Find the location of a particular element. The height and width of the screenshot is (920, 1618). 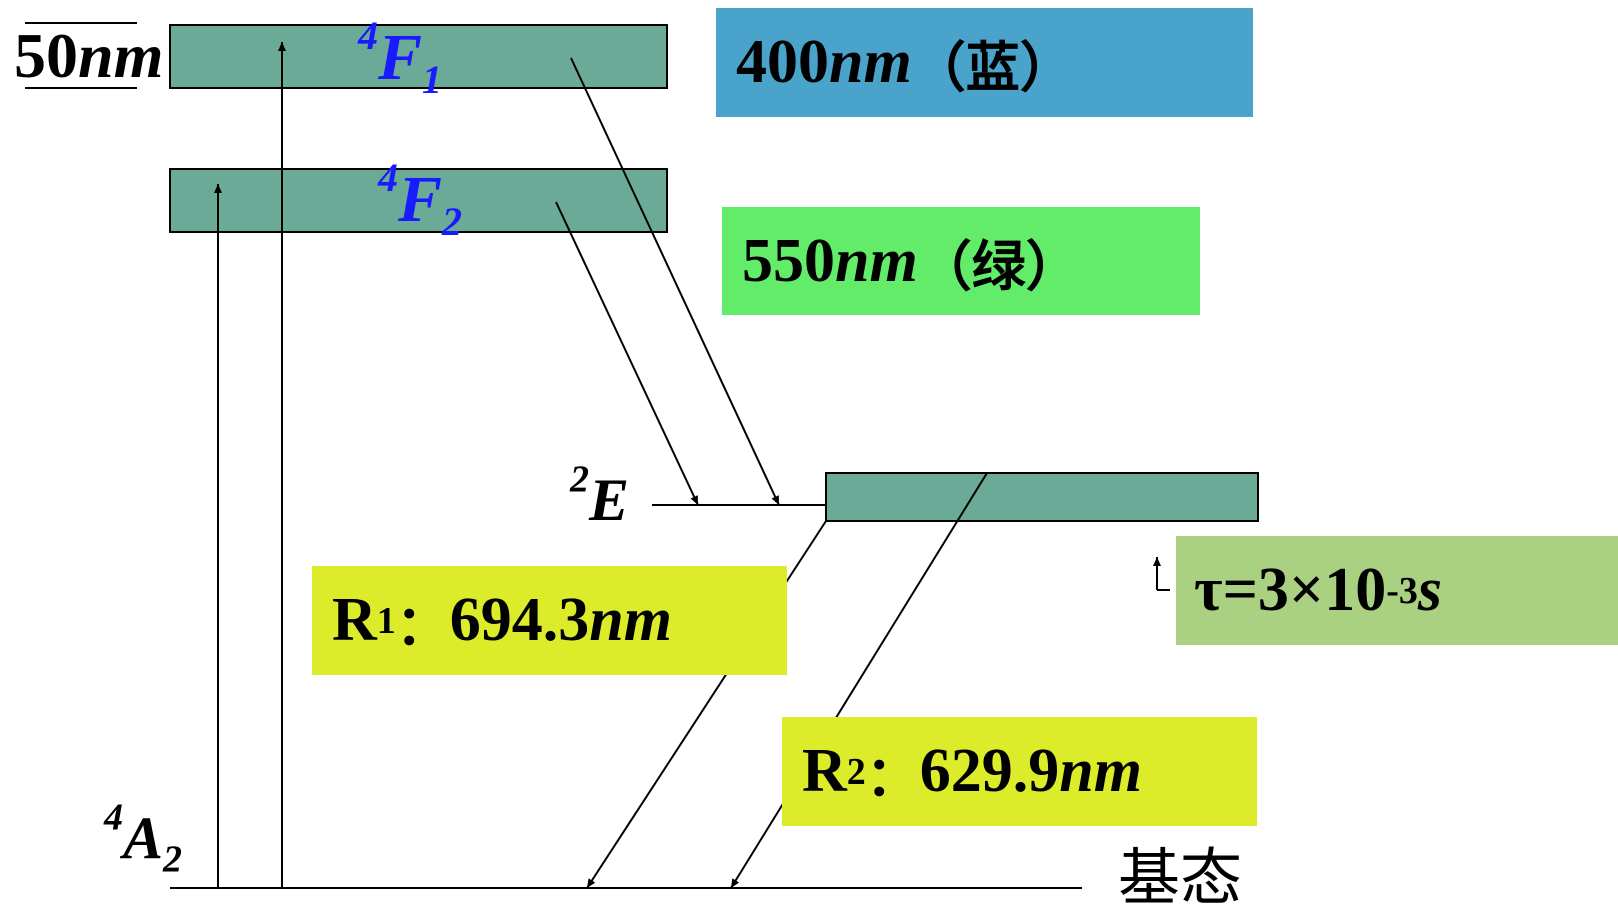

band-4f1 is located at coordinates (418, 56).